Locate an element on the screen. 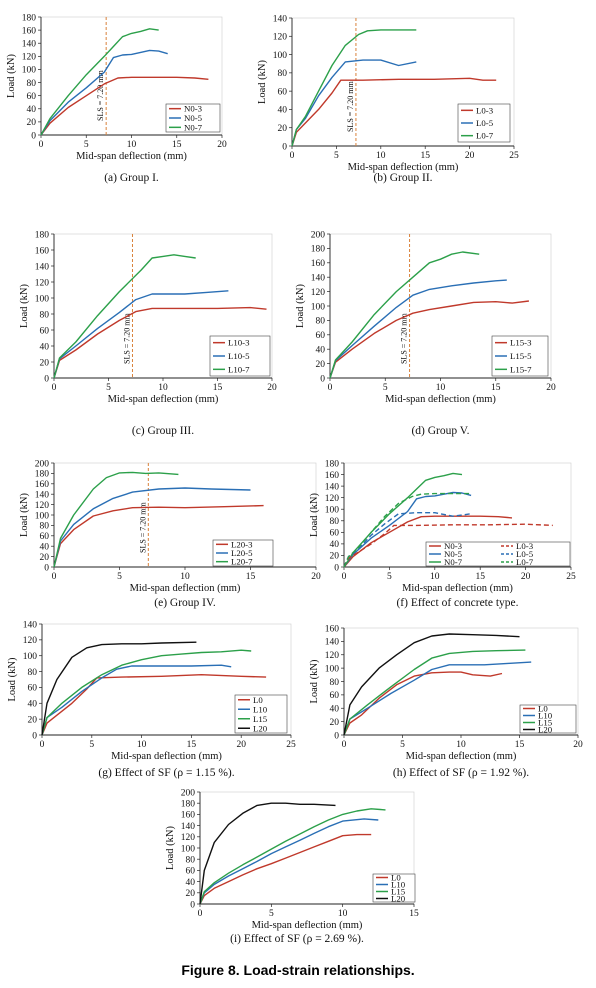  y-tick-label: 100 is located at coordinates (318, 307).